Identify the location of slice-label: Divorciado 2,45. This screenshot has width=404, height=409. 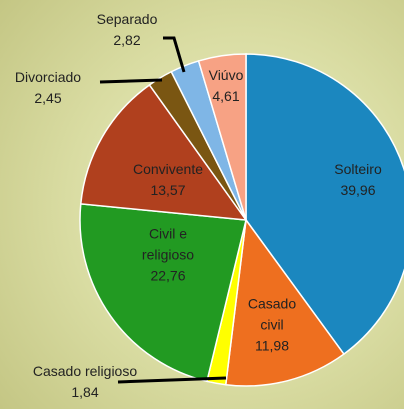
(49, 88).